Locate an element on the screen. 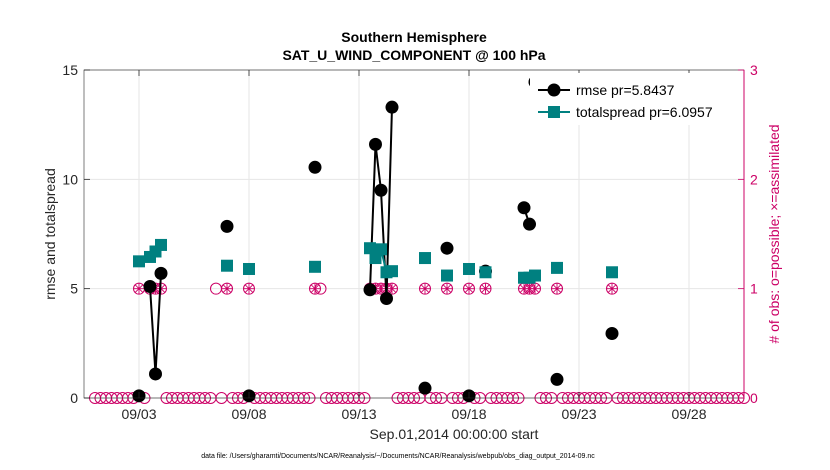 Image resolution: width=830 pixels, height=470 pixels. y2-axis-label: # of obs: o=possible; ×=assimilated is located at coordinates (774, 233).